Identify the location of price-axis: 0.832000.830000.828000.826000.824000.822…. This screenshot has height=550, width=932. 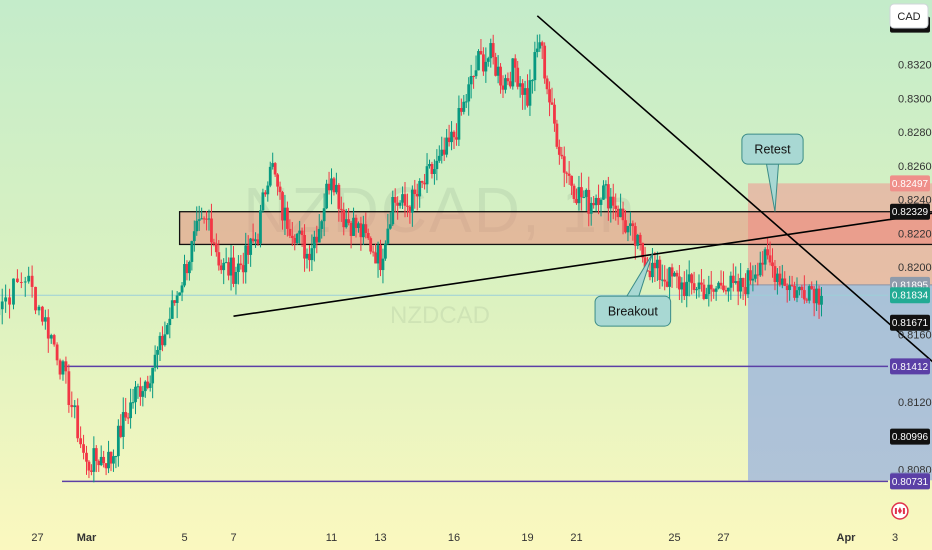
(911, 253).